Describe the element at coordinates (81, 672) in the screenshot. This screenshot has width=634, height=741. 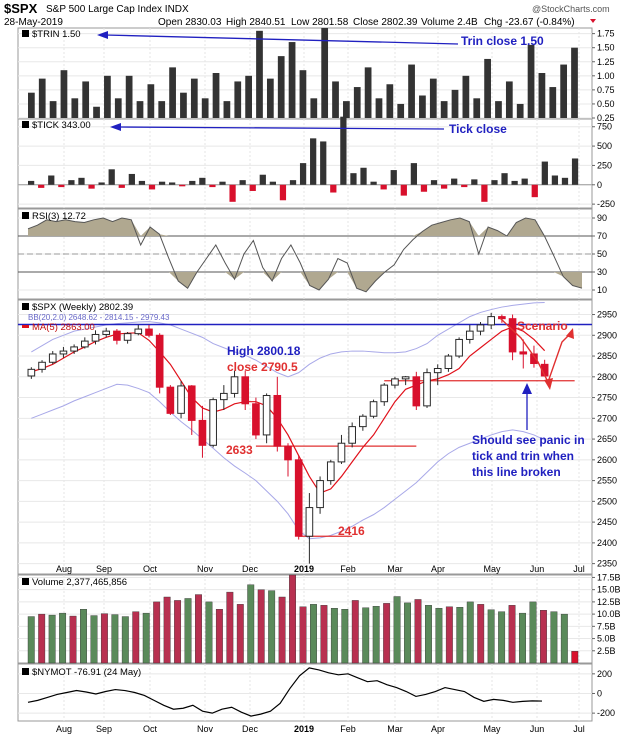
I see `nymot-panel-label: $NYMOT -76.91 (24 May)` at that location.